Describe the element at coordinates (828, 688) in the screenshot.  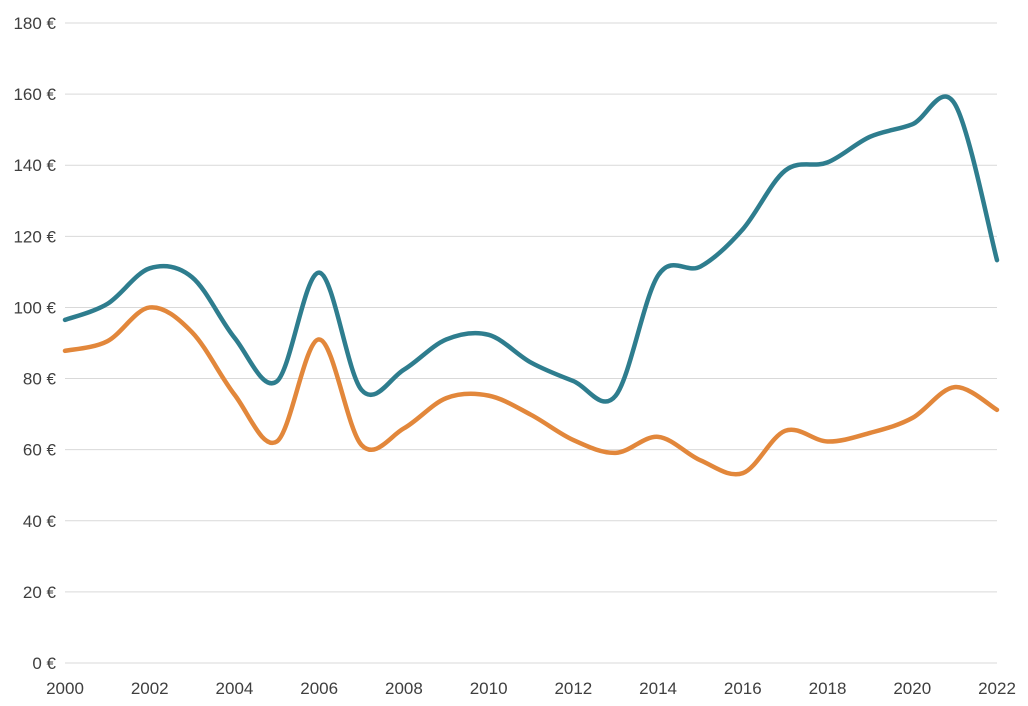
I see `x-tick-label: 2018` at that location.